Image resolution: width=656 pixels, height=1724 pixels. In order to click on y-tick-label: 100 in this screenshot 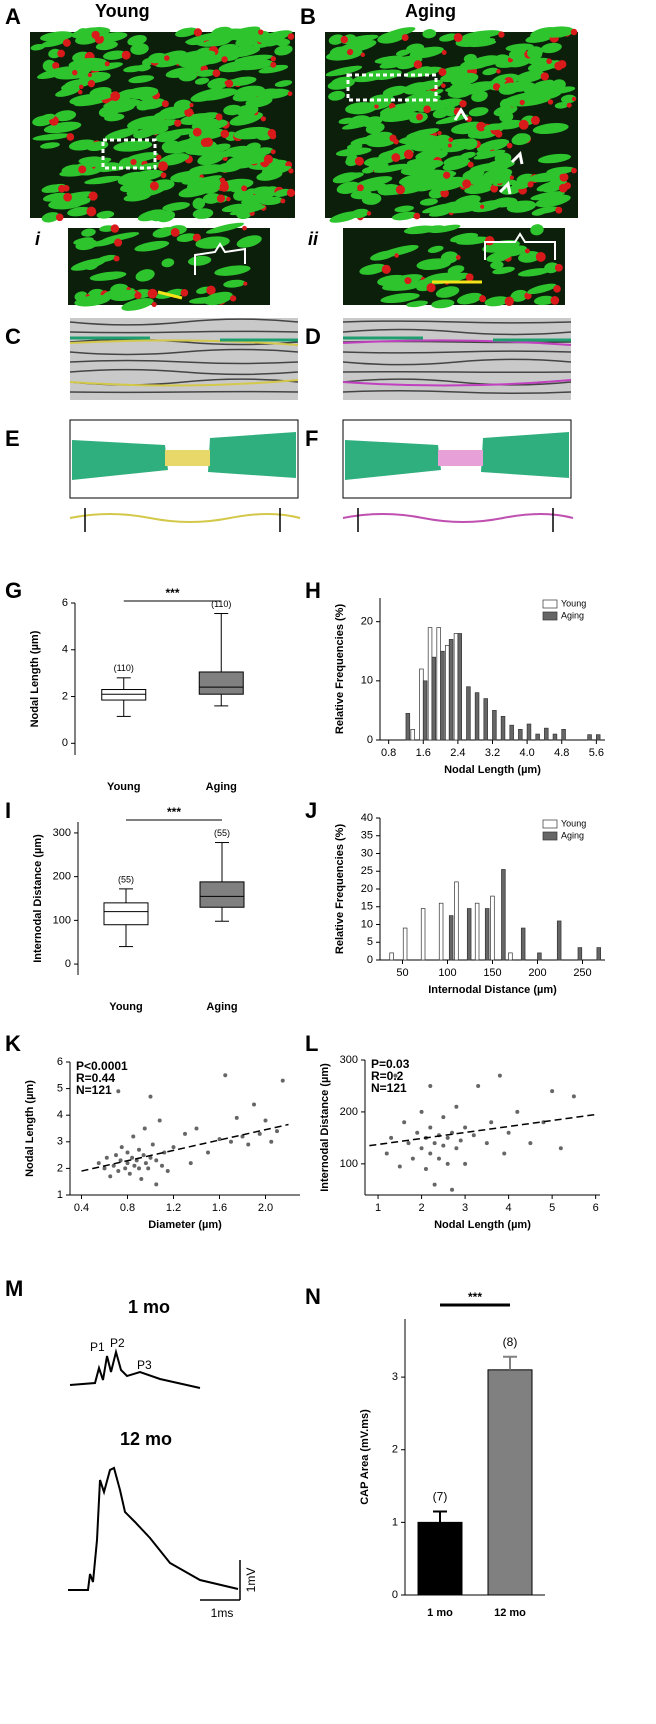, I will do `click(349, 1164)`.